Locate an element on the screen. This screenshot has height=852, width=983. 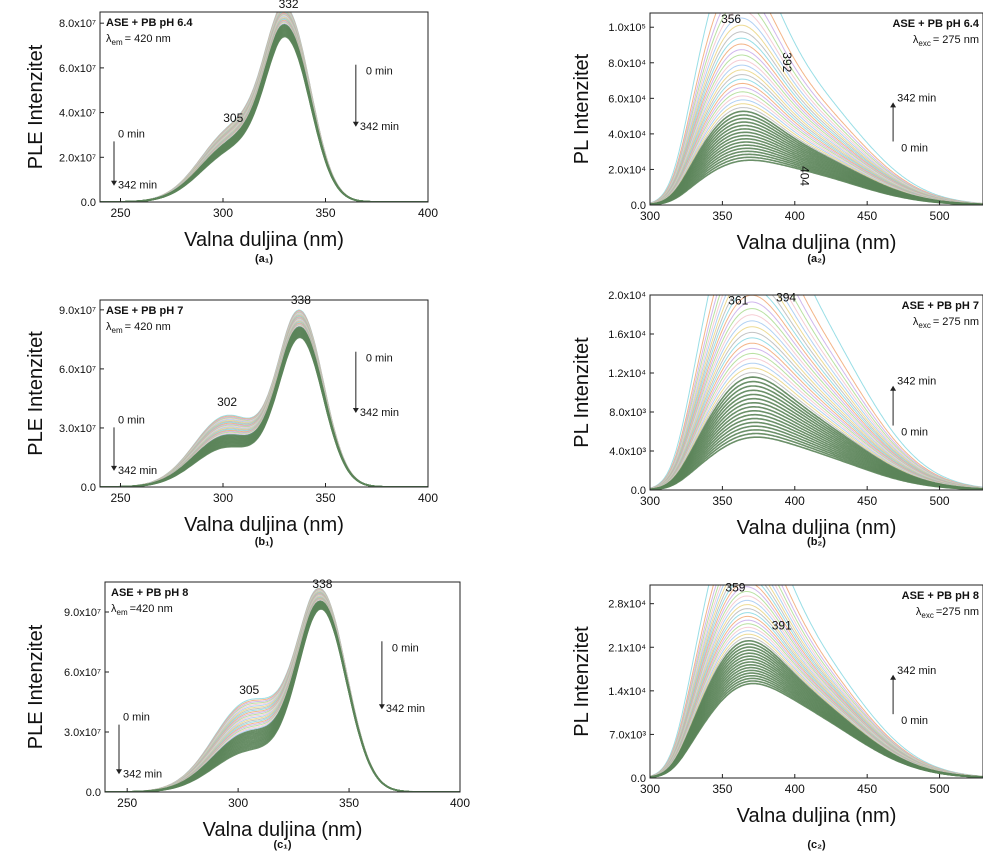
y-tick-label: 2.0x10⁴ is located at coordinates (627, 170).